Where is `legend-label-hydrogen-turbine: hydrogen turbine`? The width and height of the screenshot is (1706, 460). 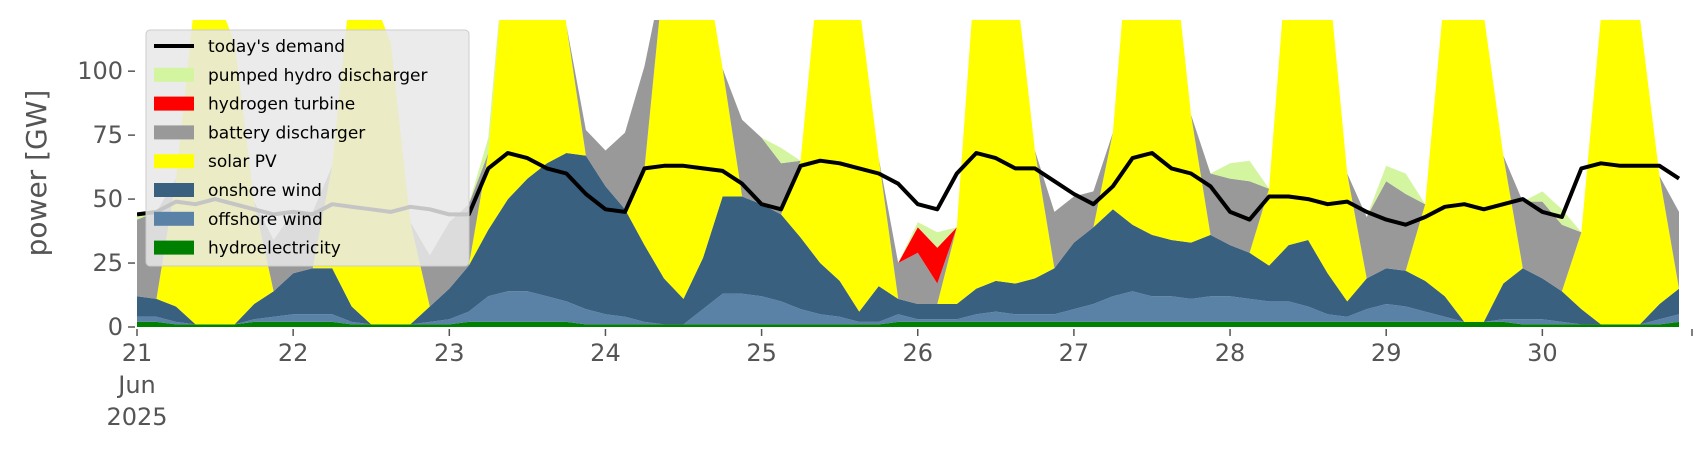
legend-label-hydrogen-turbine: hydrogen turbine is located at coordinates (281, 105).